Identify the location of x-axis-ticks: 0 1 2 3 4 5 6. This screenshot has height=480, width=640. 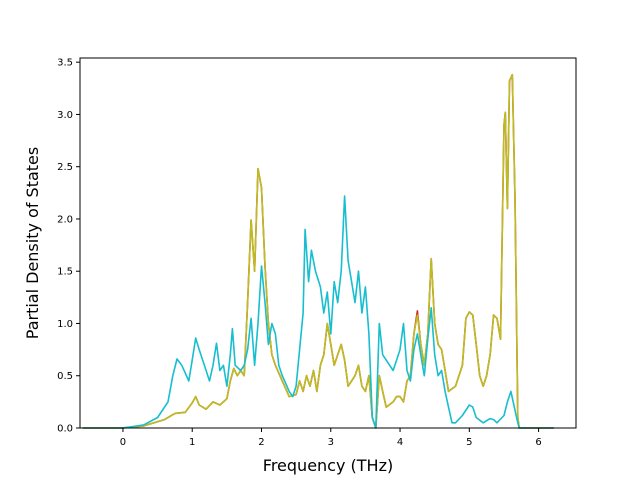
(331, 438).